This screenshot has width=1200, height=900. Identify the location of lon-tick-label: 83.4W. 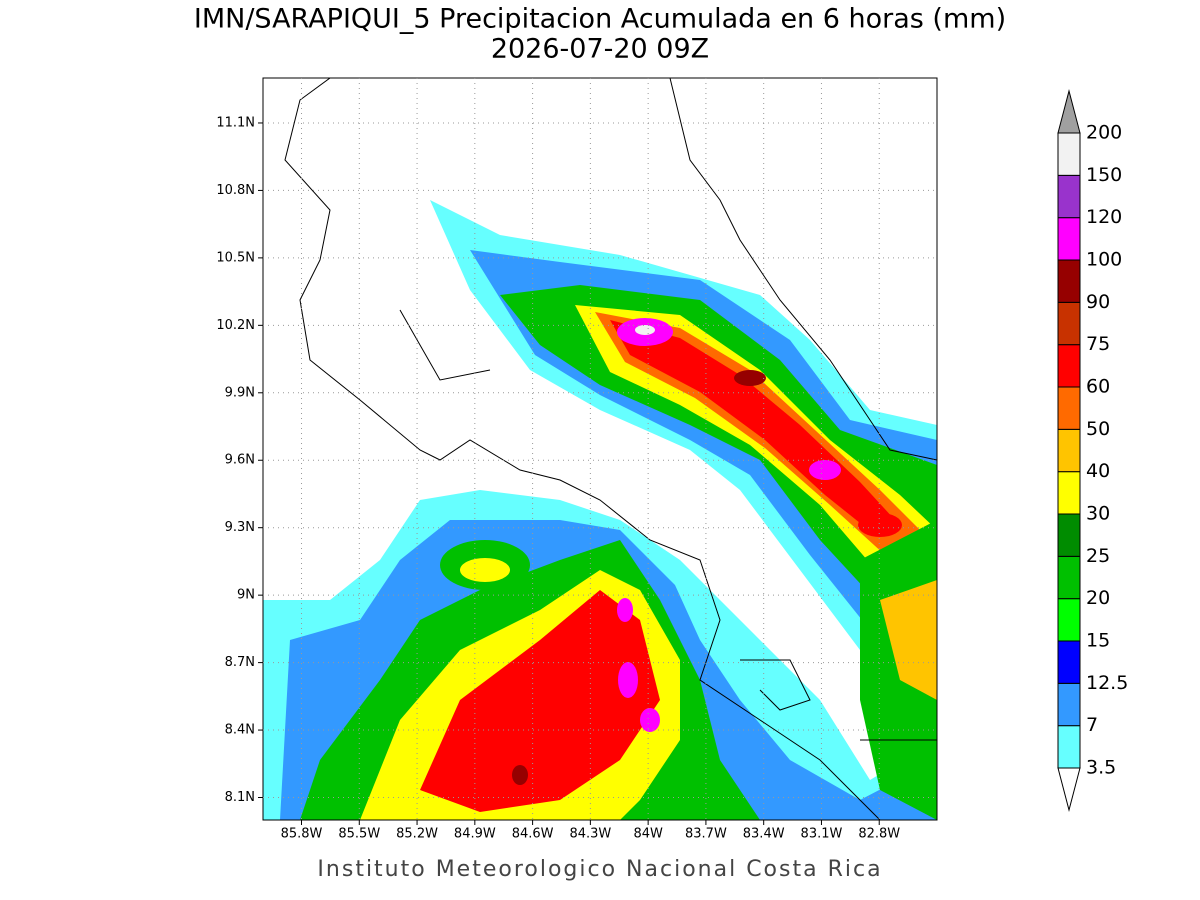
(764, 834).